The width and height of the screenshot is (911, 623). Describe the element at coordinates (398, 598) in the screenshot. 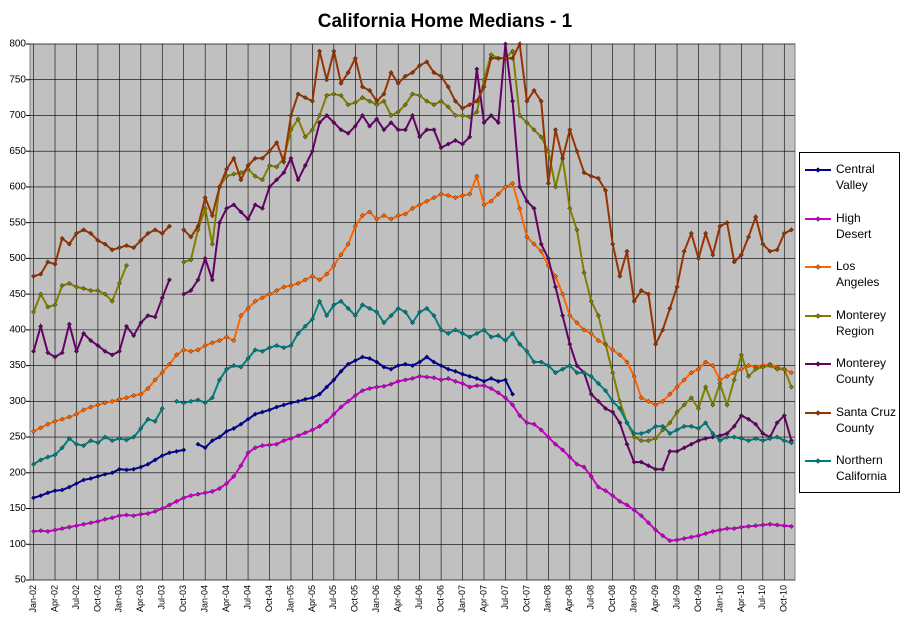

I see `x-tick-label: Apr-06` at that location.